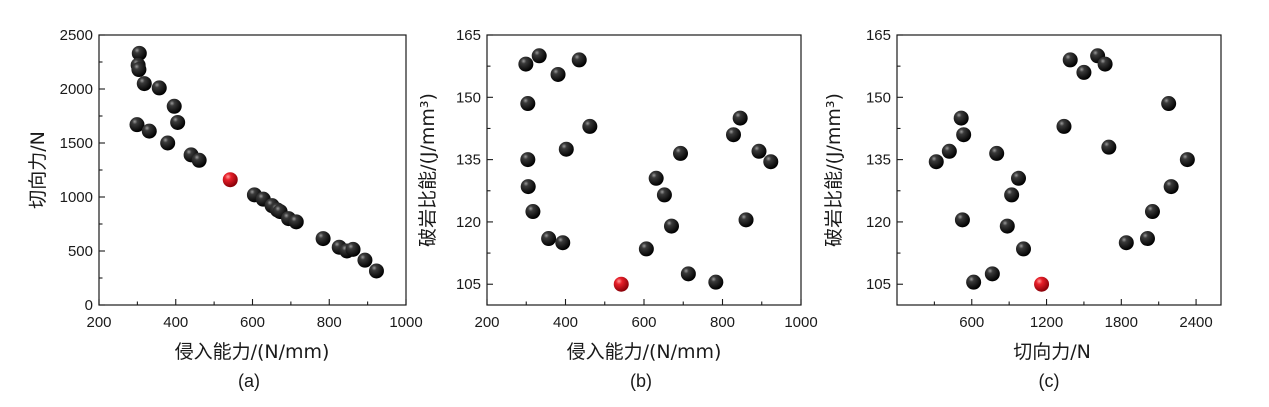 The width and height of the screenshot is (1269, 407). I want to click on x-tick-label-a-3: 800, so click(329, 322).